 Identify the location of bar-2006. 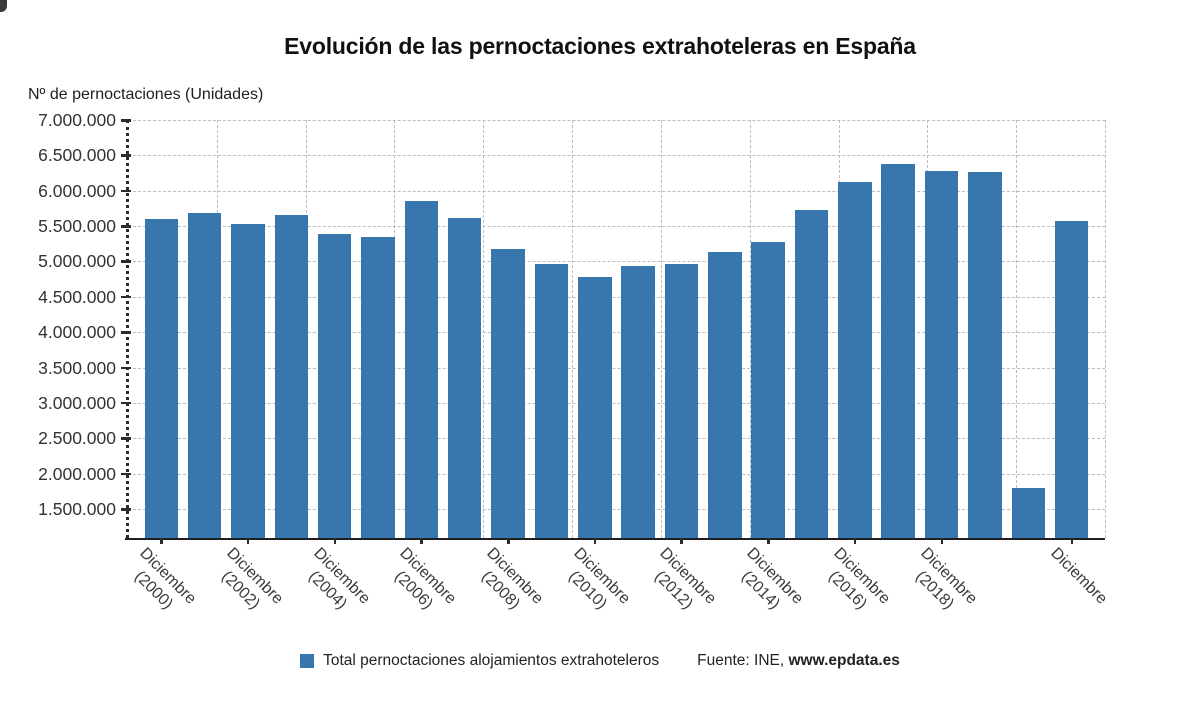
(421, 369).